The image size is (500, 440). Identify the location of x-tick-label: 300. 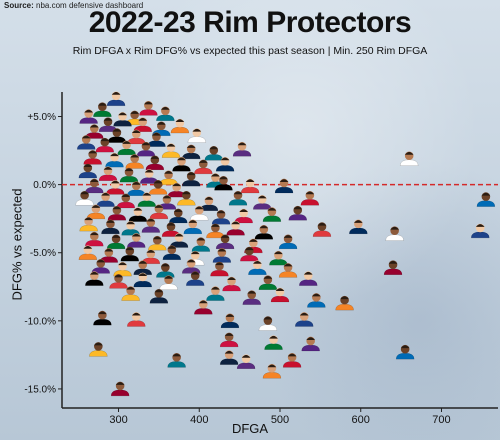
(118, 420).